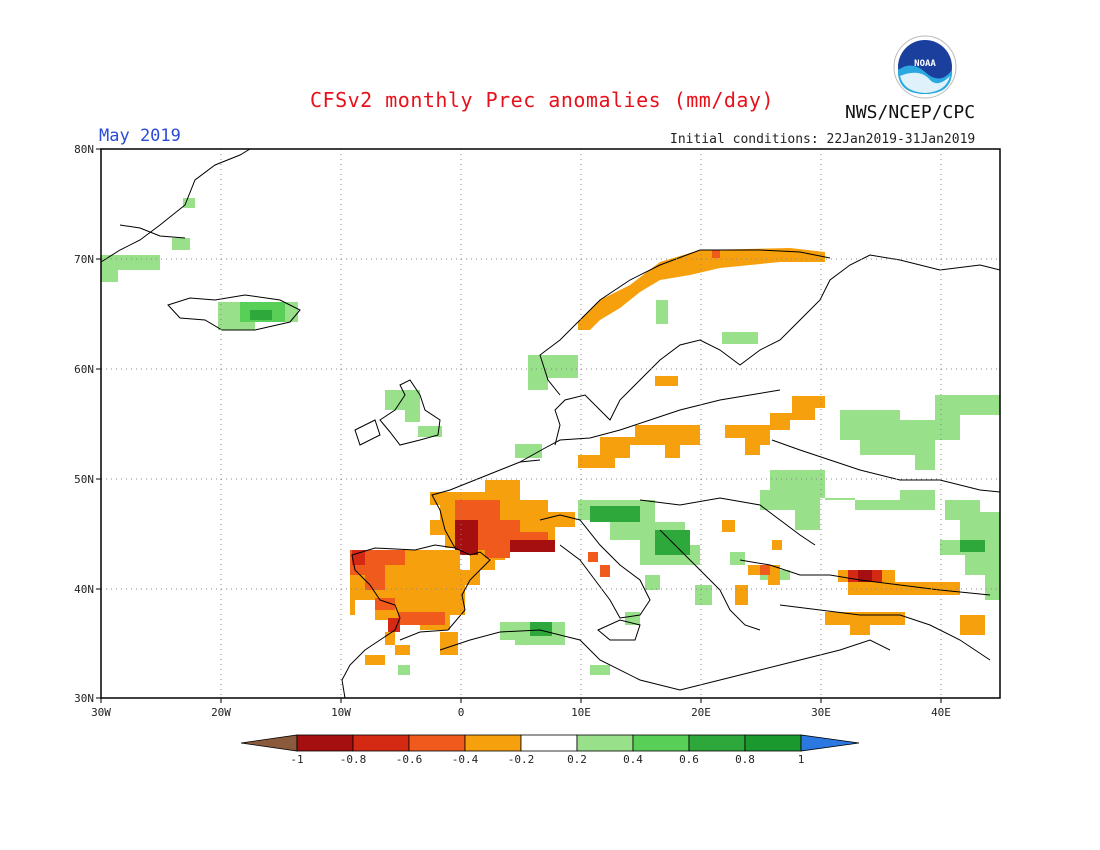 This screenshot has width=1100, height=850. I want to click on colorbar, so click(550, 743).